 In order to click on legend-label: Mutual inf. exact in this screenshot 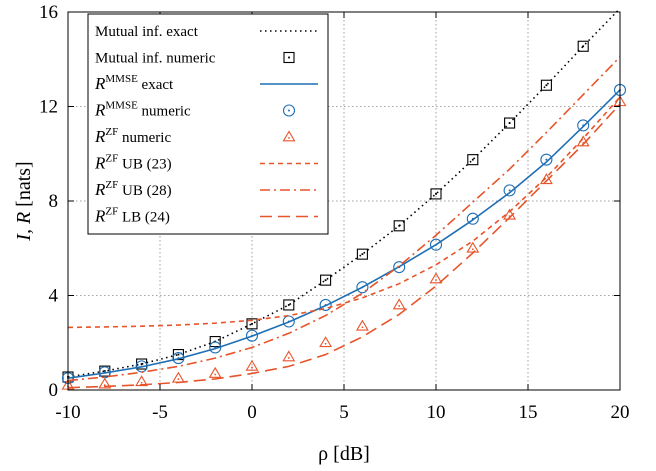, I will do `click(147, 32)`.